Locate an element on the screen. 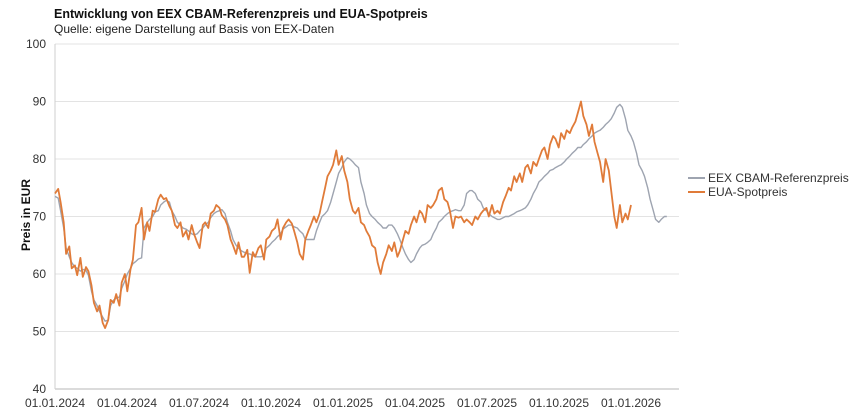 Image resolution: width=851 pixels, height=416 pixels. x-tick-label: 01.10.2024 is located at coordinates (271, 403).